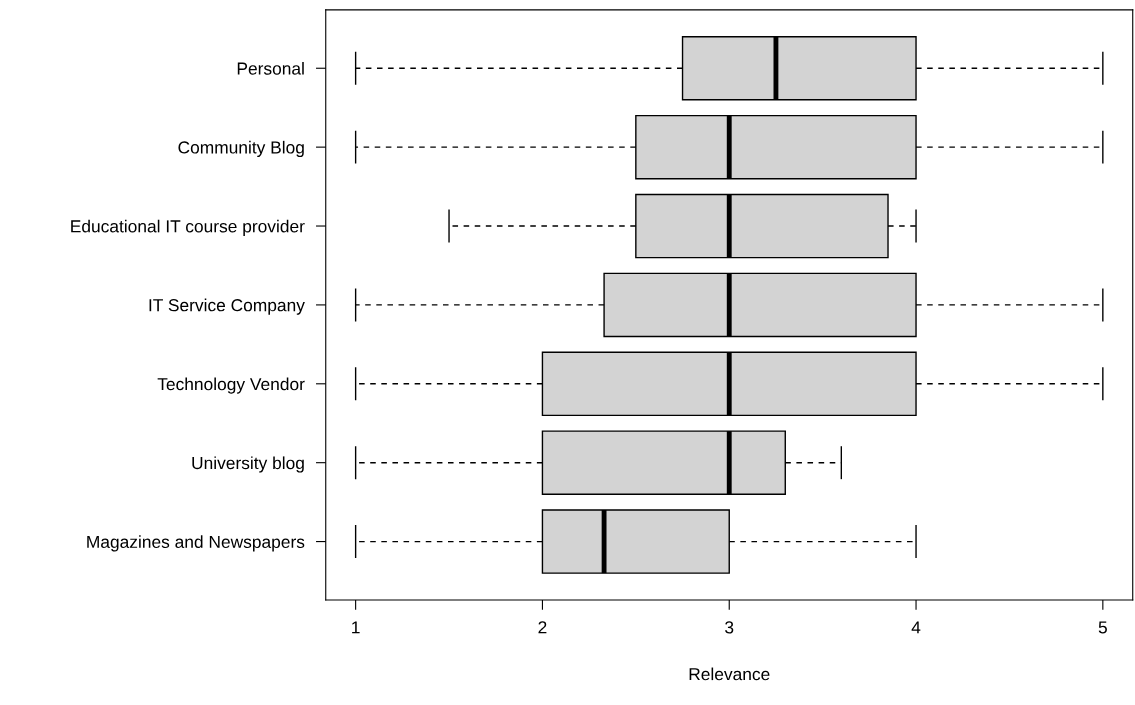  Describe the element at coordinates (916, 627) in the screenshot. I see `x-tick-label: 4` at that location.